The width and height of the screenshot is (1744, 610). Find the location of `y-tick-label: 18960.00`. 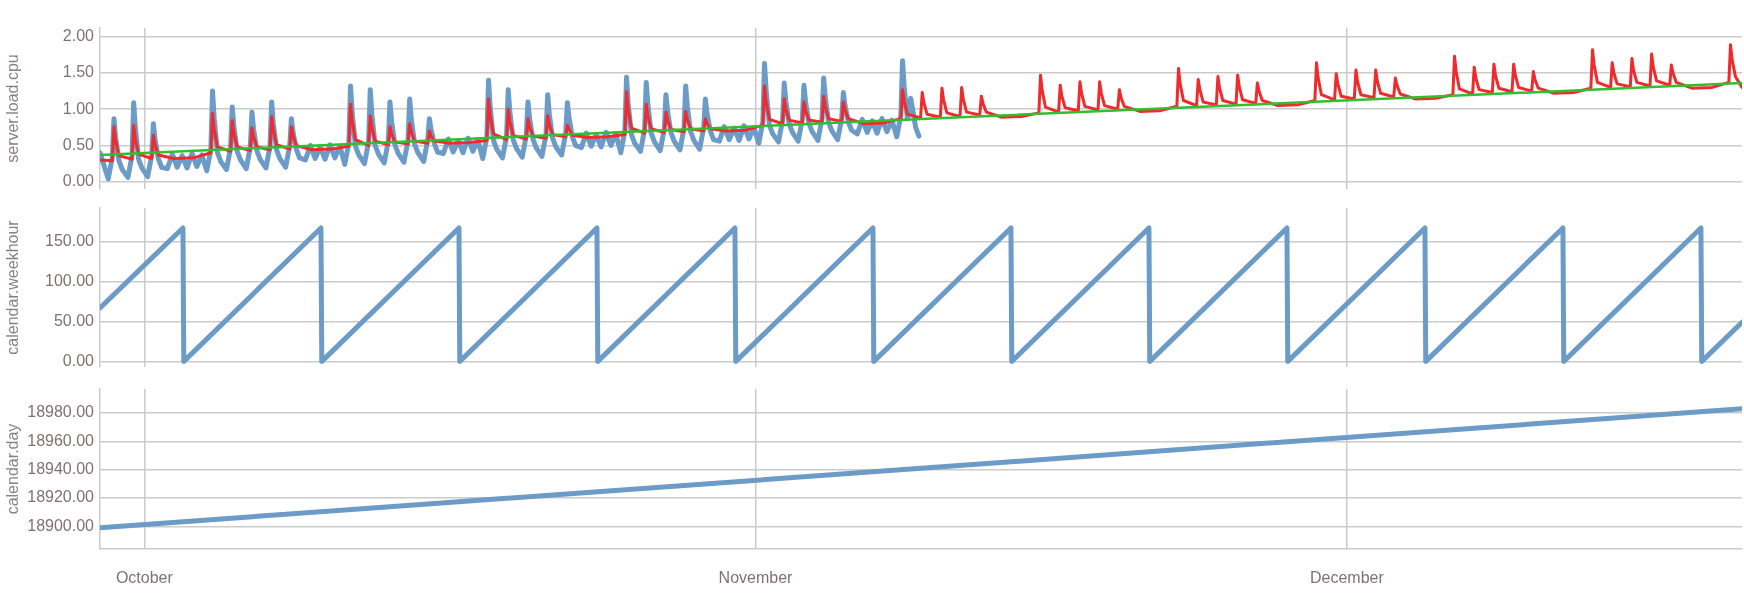

y-tick-label: 18960.00 is located at coordinates (61, 440).